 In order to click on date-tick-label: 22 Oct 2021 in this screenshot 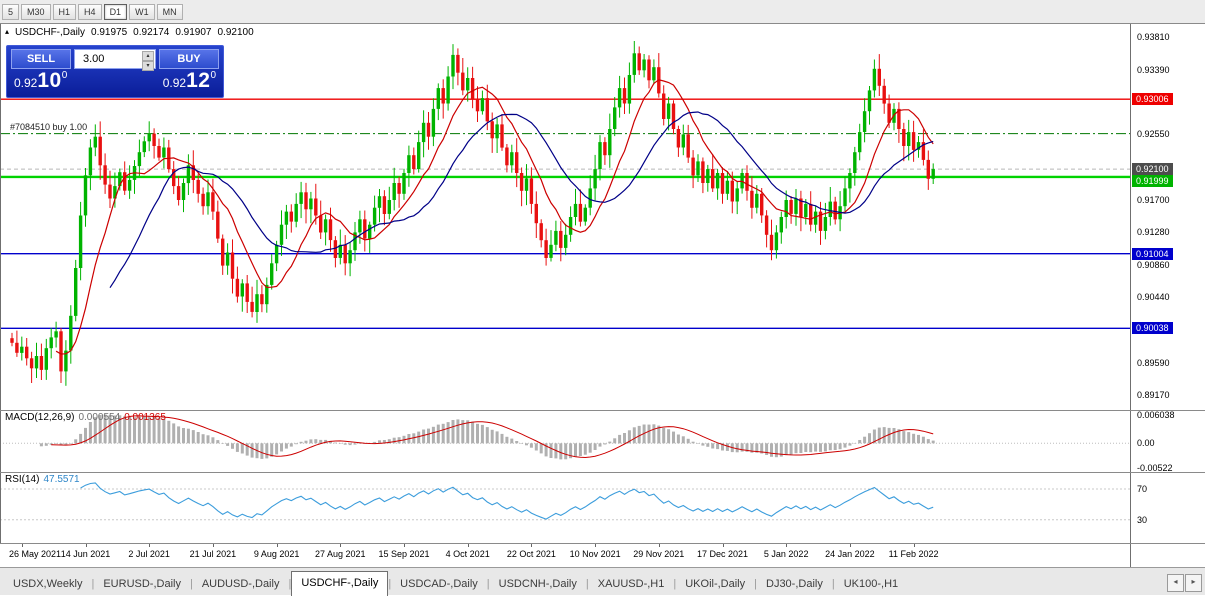, I will do `click(531, 554)`.